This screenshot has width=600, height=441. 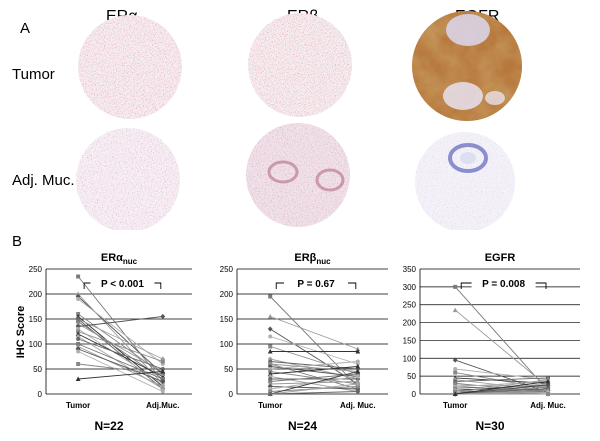 I want to click on y-tick-label: 150, so click(x=410, y=340).